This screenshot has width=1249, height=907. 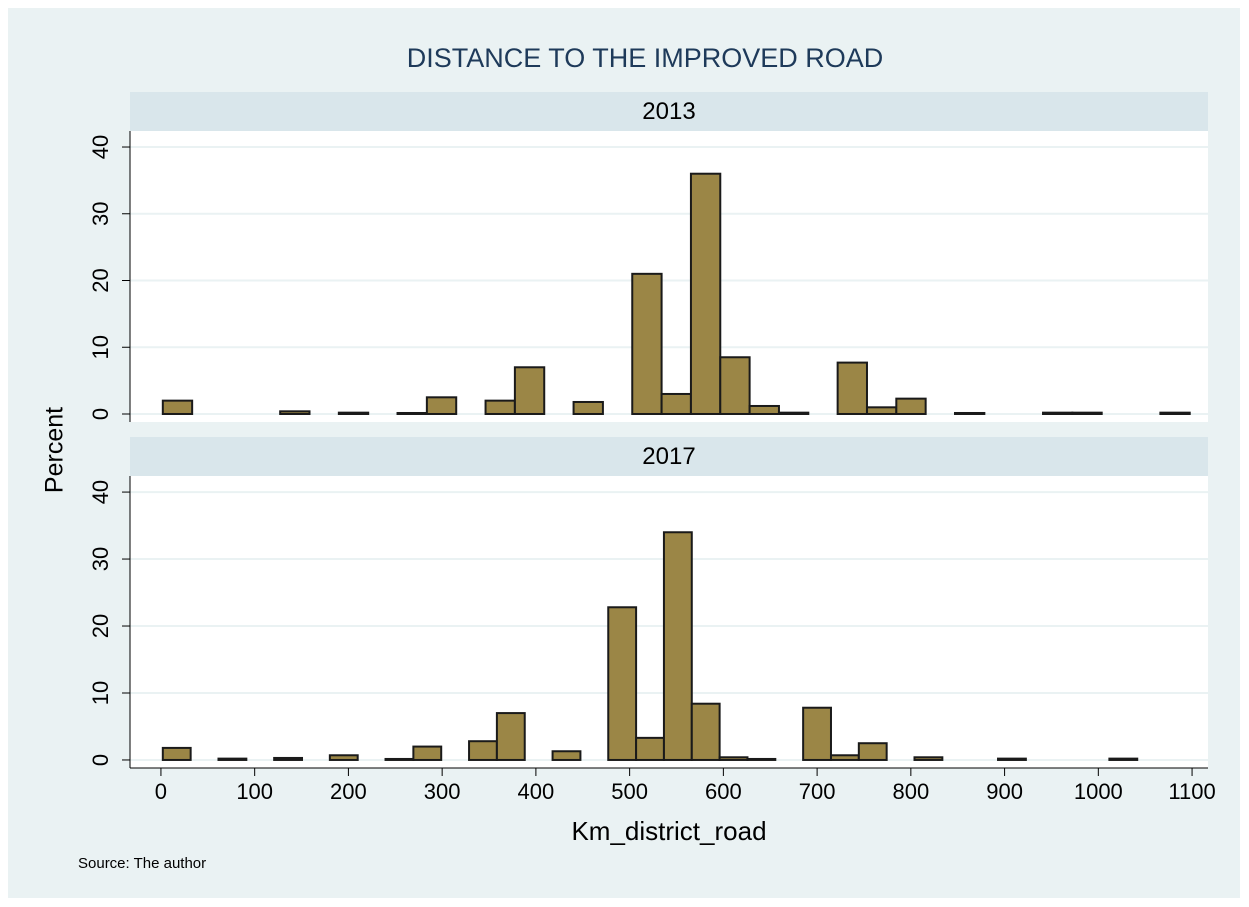 I want to click on x-tick-label: 500, so click(x=629, y=791).